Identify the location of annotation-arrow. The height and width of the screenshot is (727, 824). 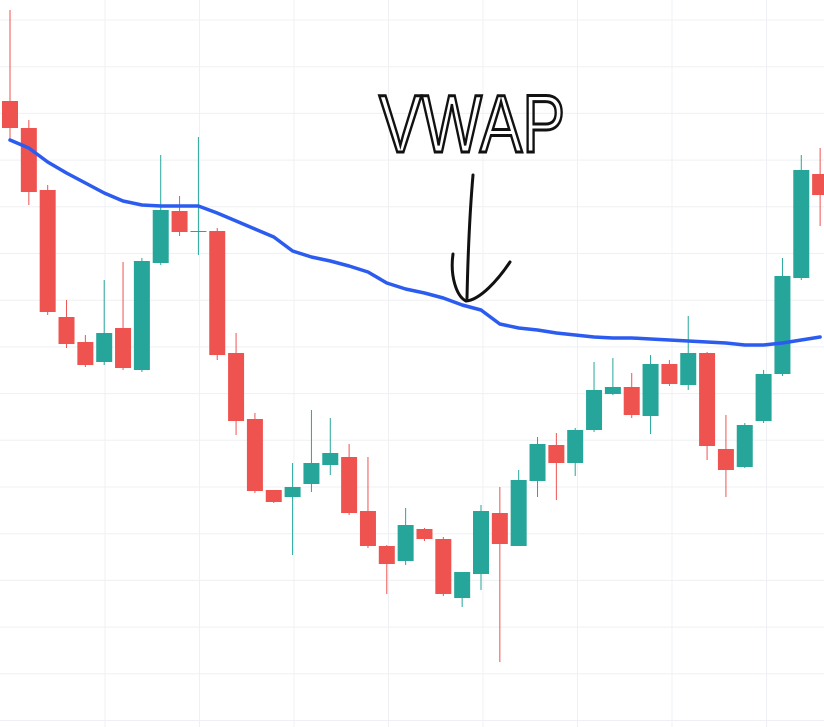
(481, 238).